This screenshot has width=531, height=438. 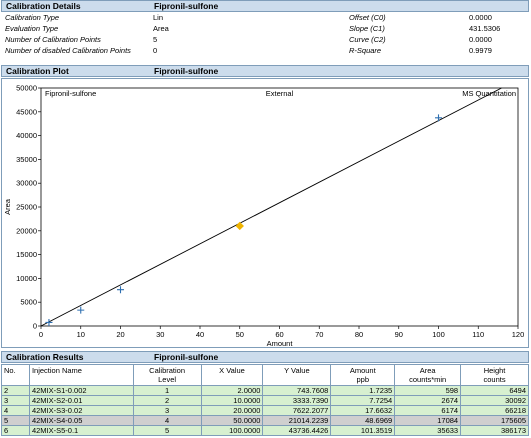 I want to click on x-tick-label: 40, so click(x=200, y=334).